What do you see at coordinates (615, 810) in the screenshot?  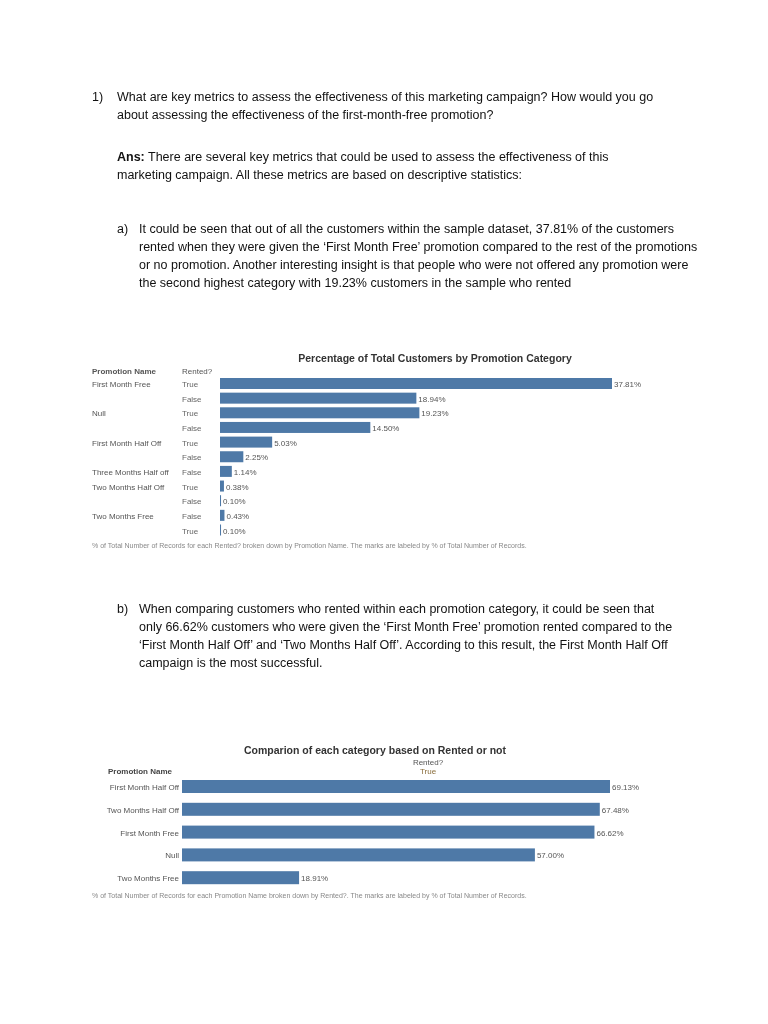 I see `data-label: 67.48%` at bounding box center [615, 810].